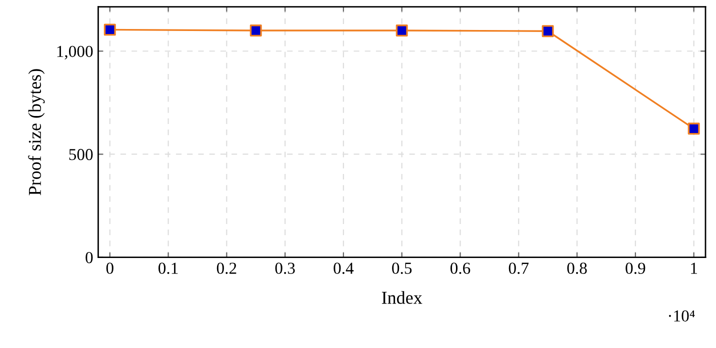  I want to click on x-tick-label: 0.4, so click(344, 268).